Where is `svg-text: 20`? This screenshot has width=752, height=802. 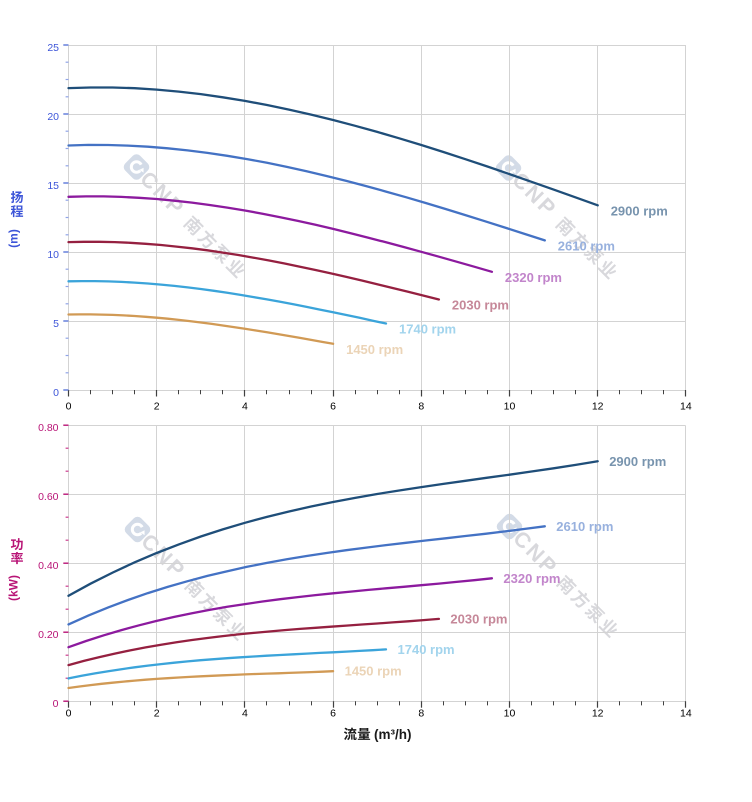 svg-text: 20 is located at coordinates (53, 117).